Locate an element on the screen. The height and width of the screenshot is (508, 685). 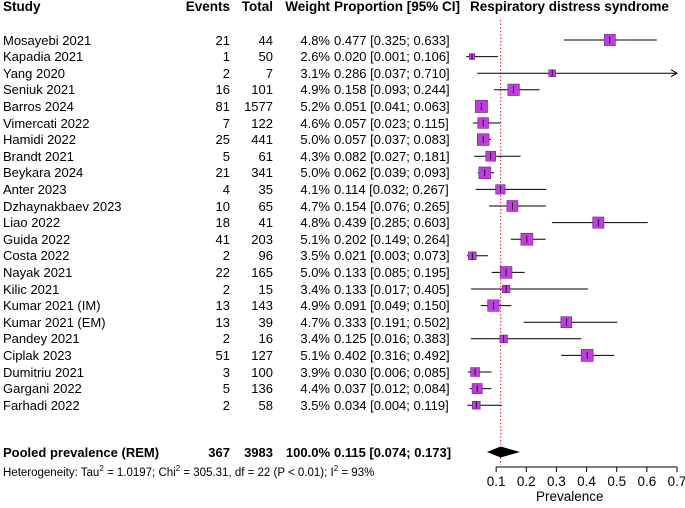
study-total: 41 is located at coordinates (265, 223).